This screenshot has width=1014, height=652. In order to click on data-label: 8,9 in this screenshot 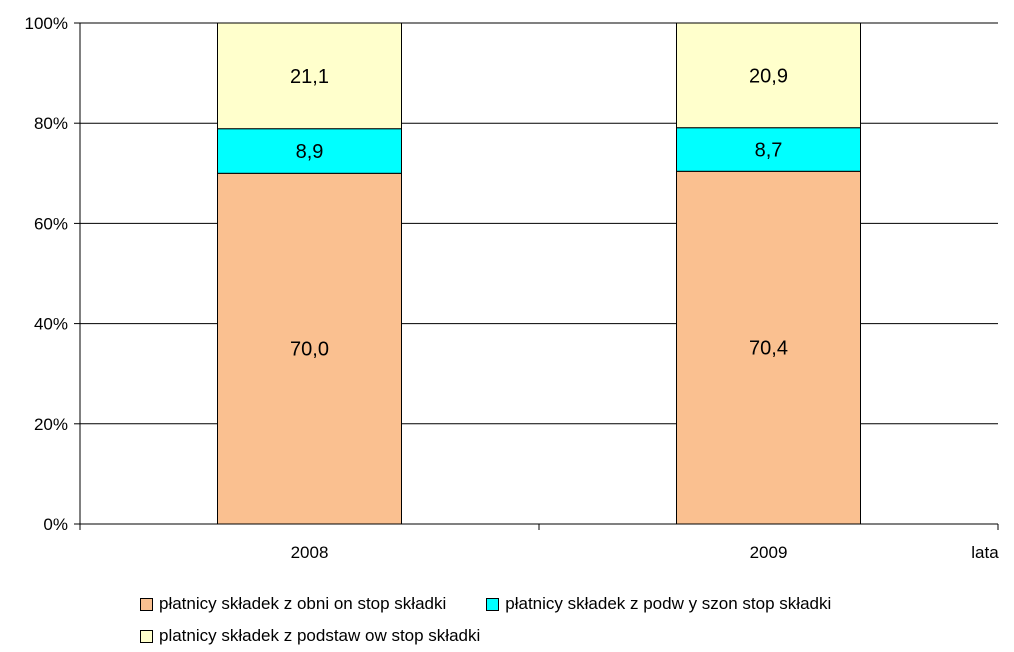, I will do `click(310, 152)`.